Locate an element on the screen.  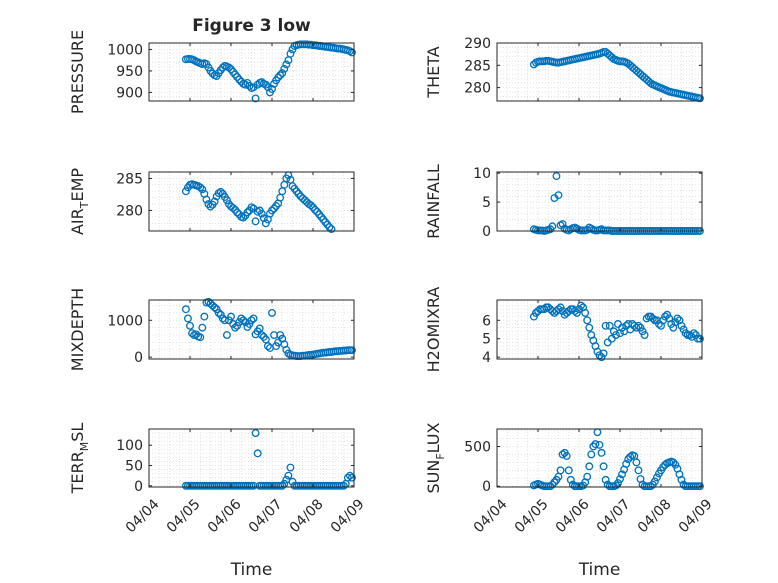
y-axis-label: RAINFALL is located at coordinates (433, 201).